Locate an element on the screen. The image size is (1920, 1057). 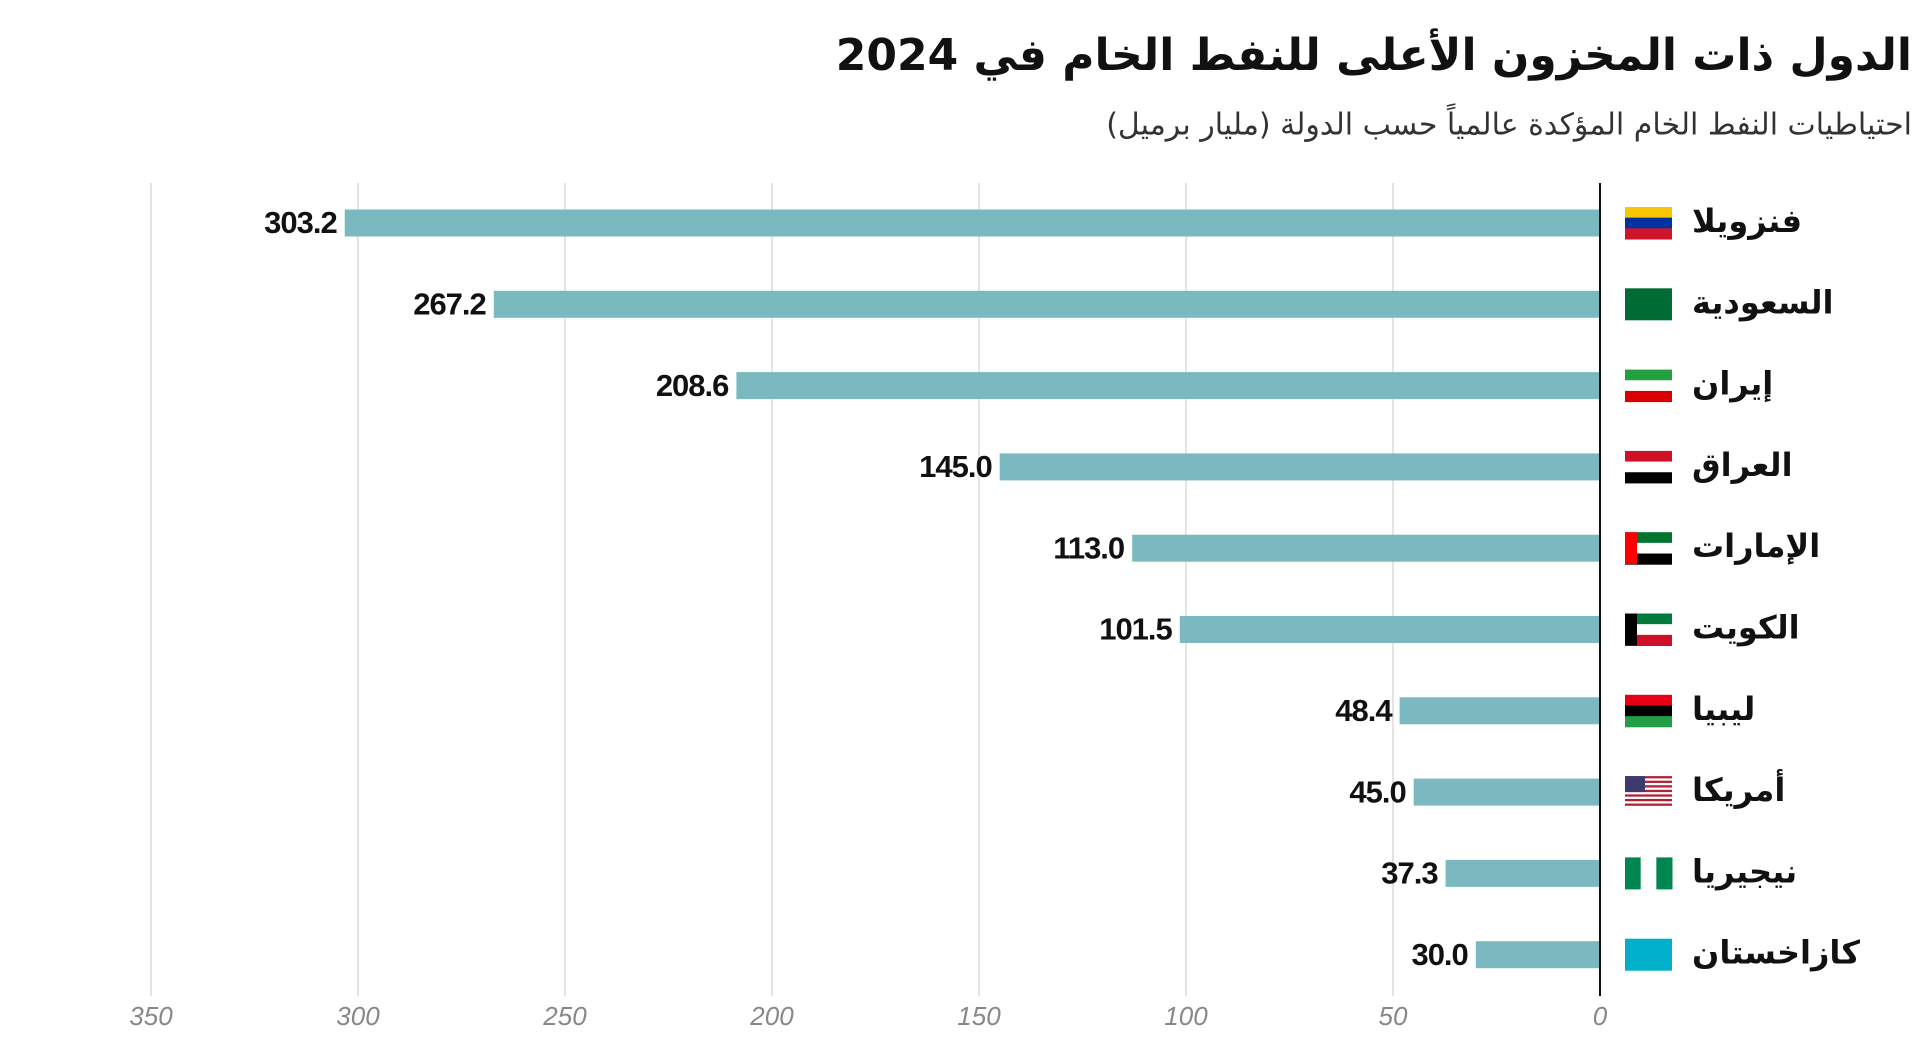
value-label: 45.0 is located at coordinates (1377, 791).